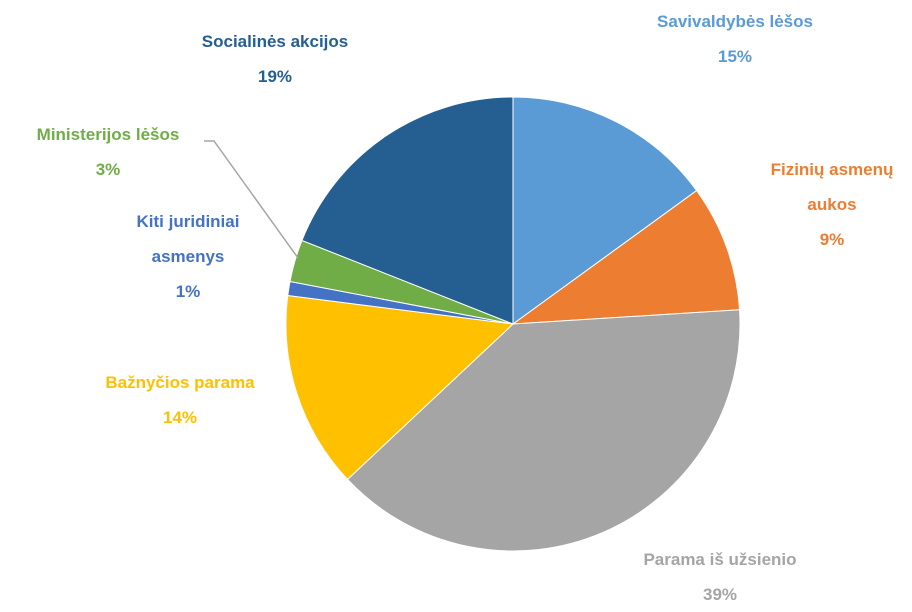 This screenshot has width=912, height=612. Describe the element at coordinates (832, 239) in the screenshot. I see `value-label: 9%` at that location.